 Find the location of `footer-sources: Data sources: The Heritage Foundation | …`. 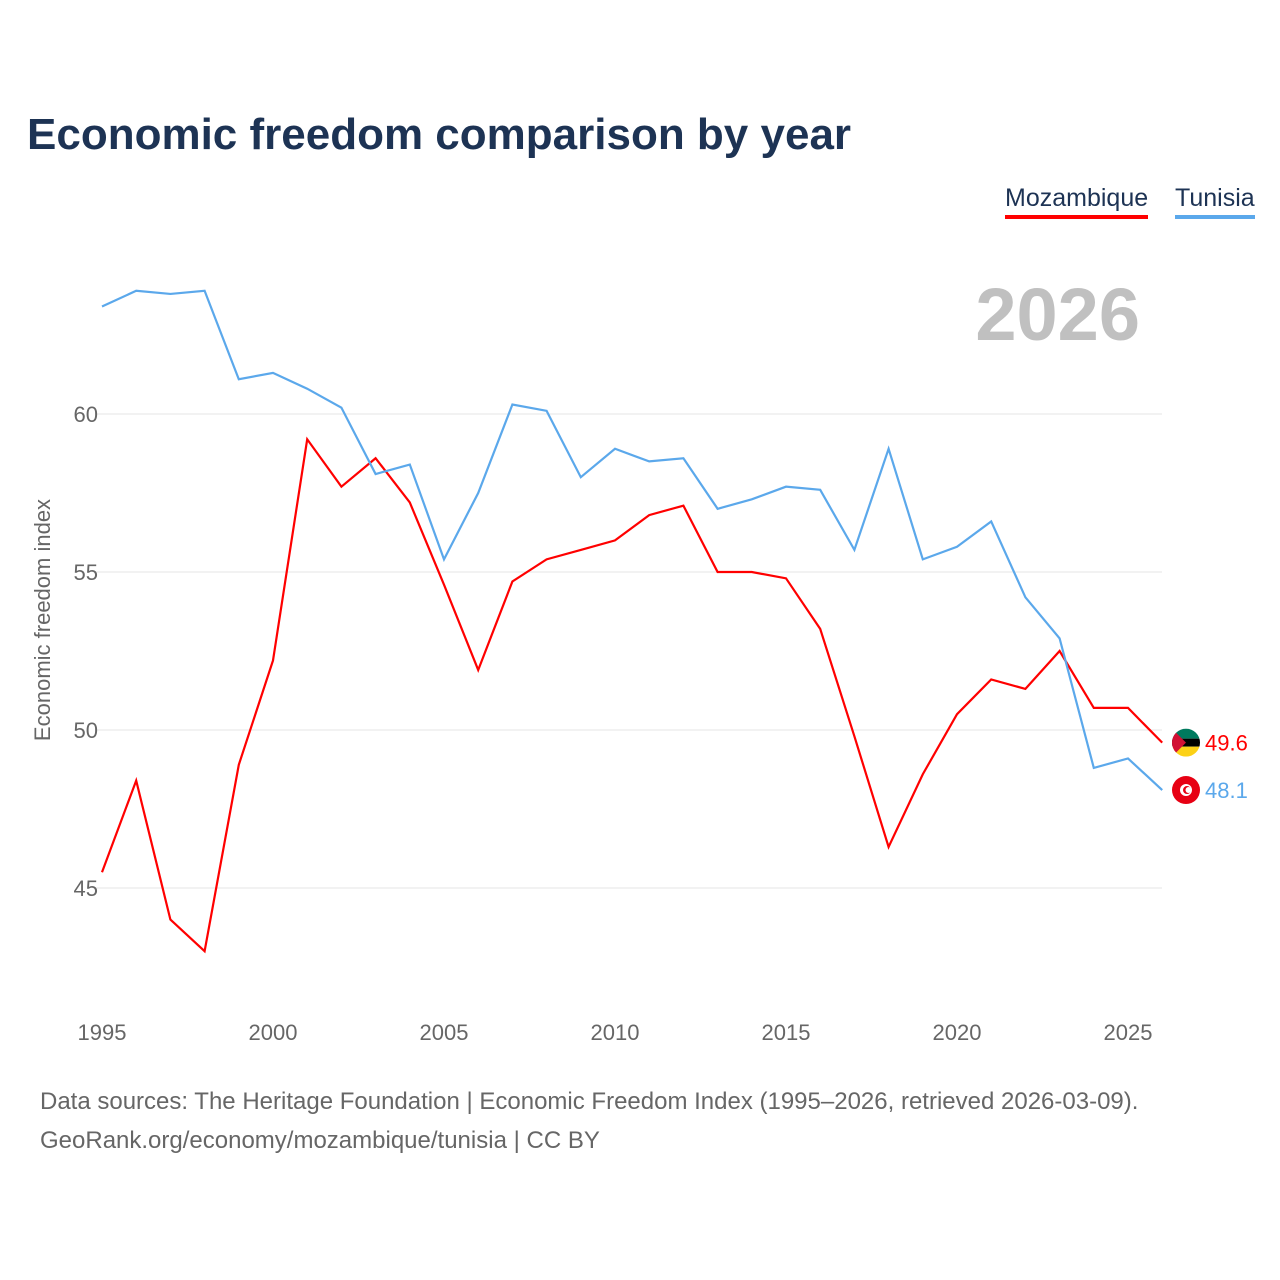

footer-sources: Data sources: The Heritage Foundation | … is located at coordinates (589, 1101).